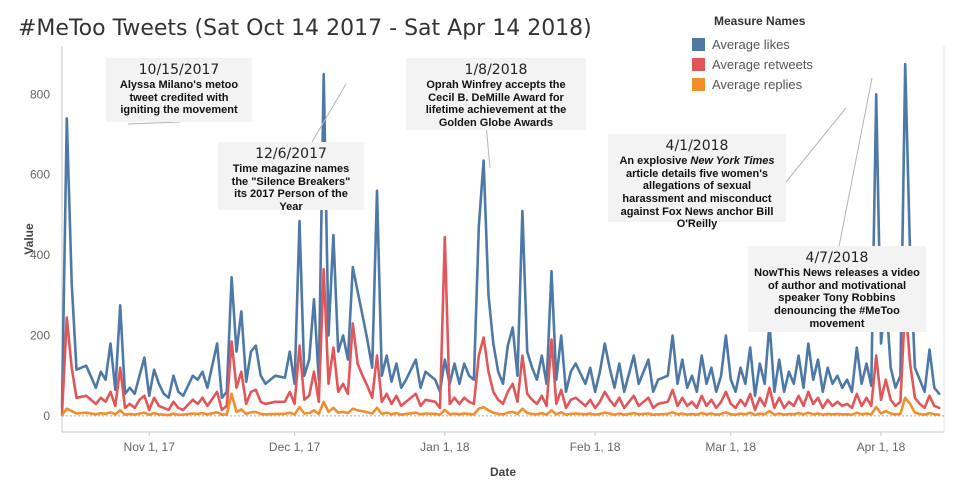 The image size is (960, 500). What do you see at coordinates (40, 336) in the screenshot?
I see `y-tick-label: 200` at bounding box center [40, 336].